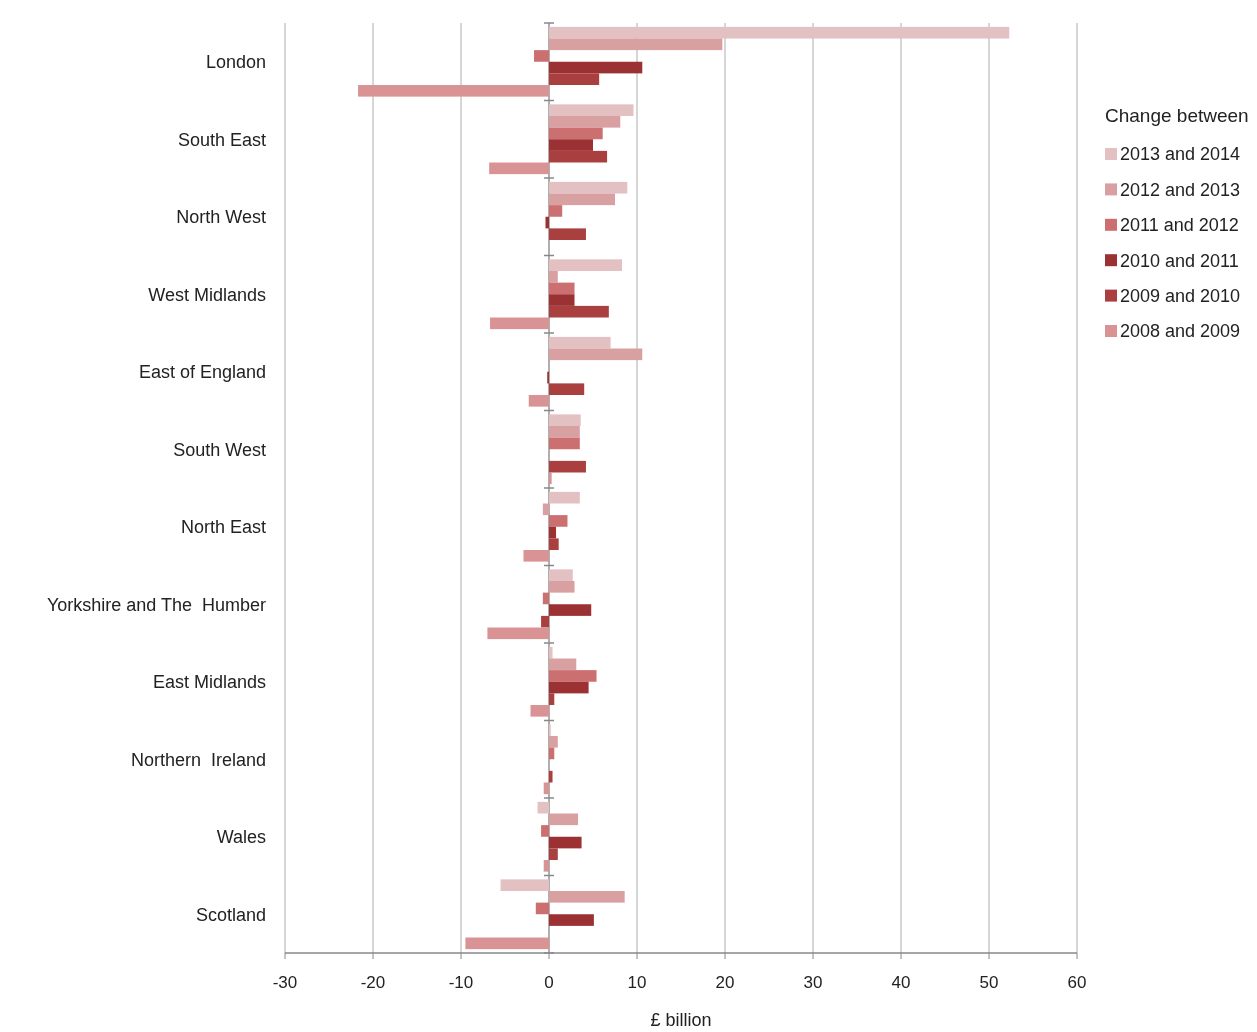 The height and width of the screenshot is (1032, 1257). Describe the element at coordinates (241, 837) in the screenshot. I see `y-tick-label: Wales` at that location.